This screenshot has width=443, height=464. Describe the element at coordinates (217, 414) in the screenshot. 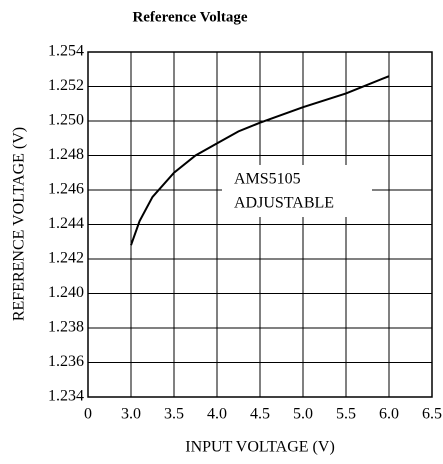

I see `x-tick-label: 4.0` at that location.